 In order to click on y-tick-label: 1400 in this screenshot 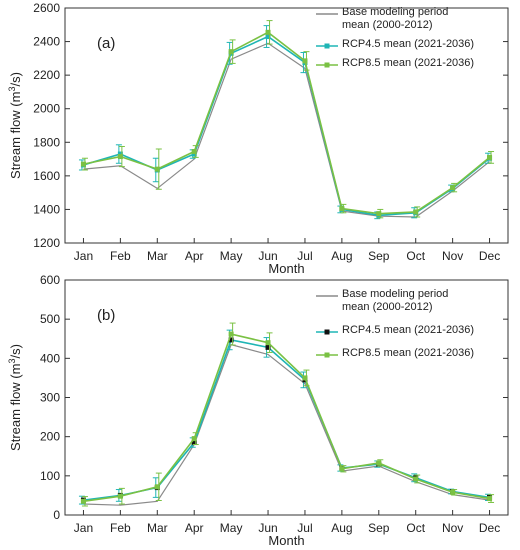, I will do `click(46, 209)`.